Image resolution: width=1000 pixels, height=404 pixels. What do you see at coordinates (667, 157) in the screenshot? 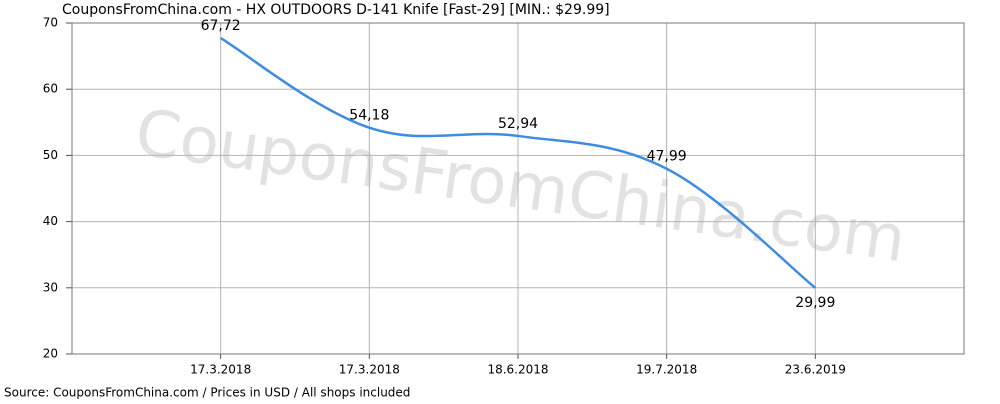
I see `data-label: 47,99` at bounding box center [667, 157].